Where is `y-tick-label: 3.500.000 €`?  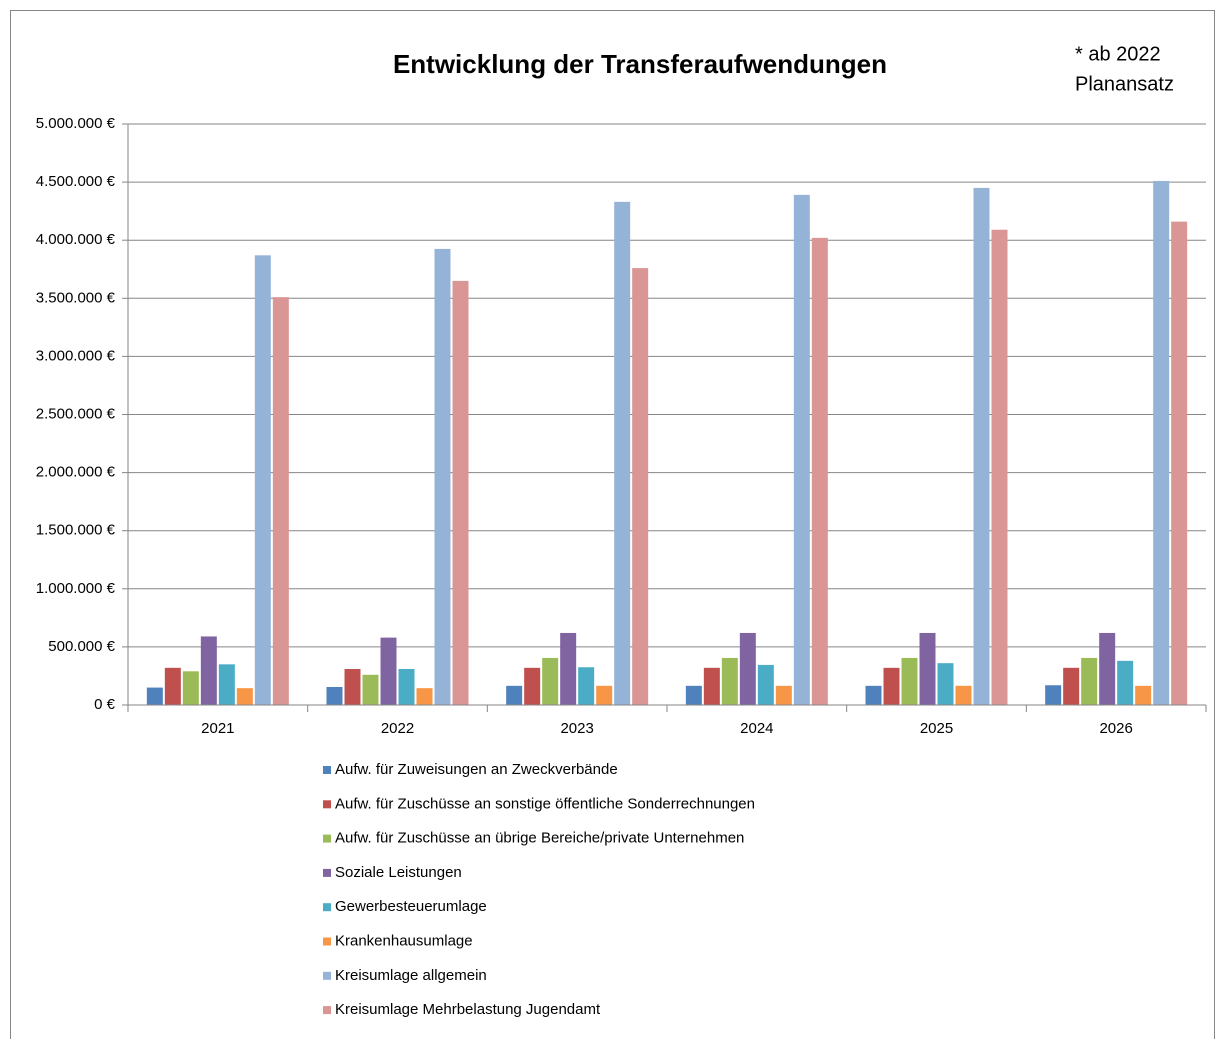 y-tick-label: 3.500.000 € is located at coordinates (76, 297).